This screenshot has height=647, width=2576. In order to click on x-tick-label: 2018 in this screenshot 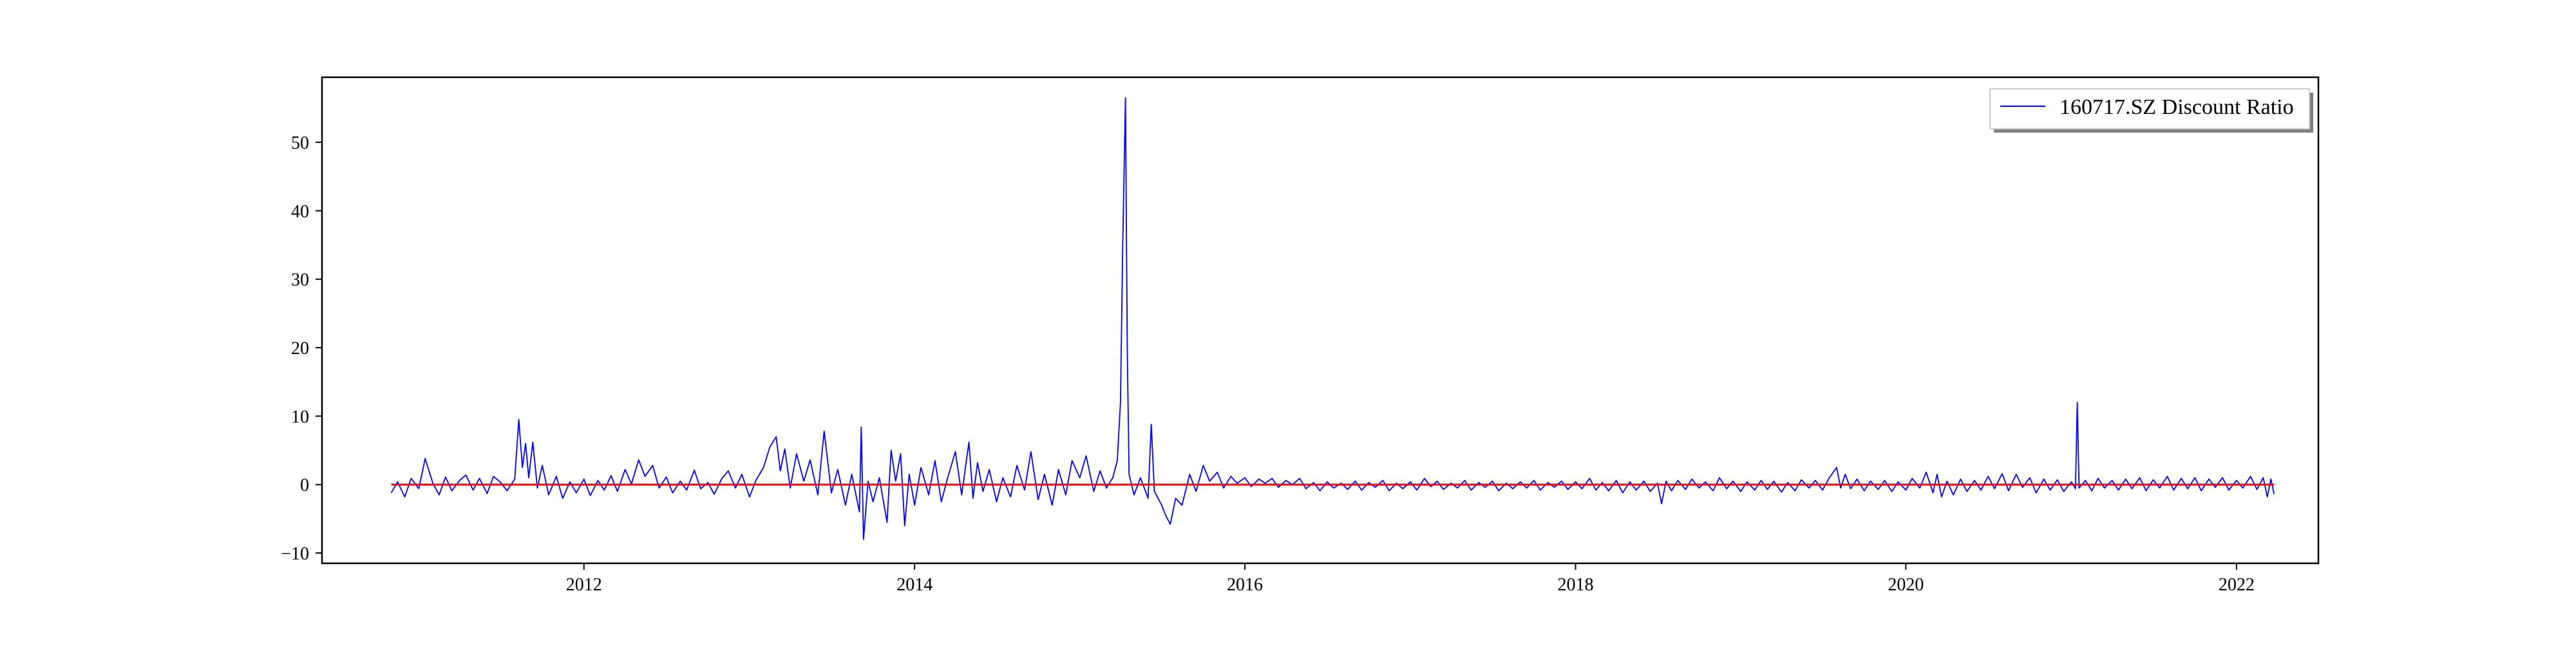, I will do `click(1576, 585)`.